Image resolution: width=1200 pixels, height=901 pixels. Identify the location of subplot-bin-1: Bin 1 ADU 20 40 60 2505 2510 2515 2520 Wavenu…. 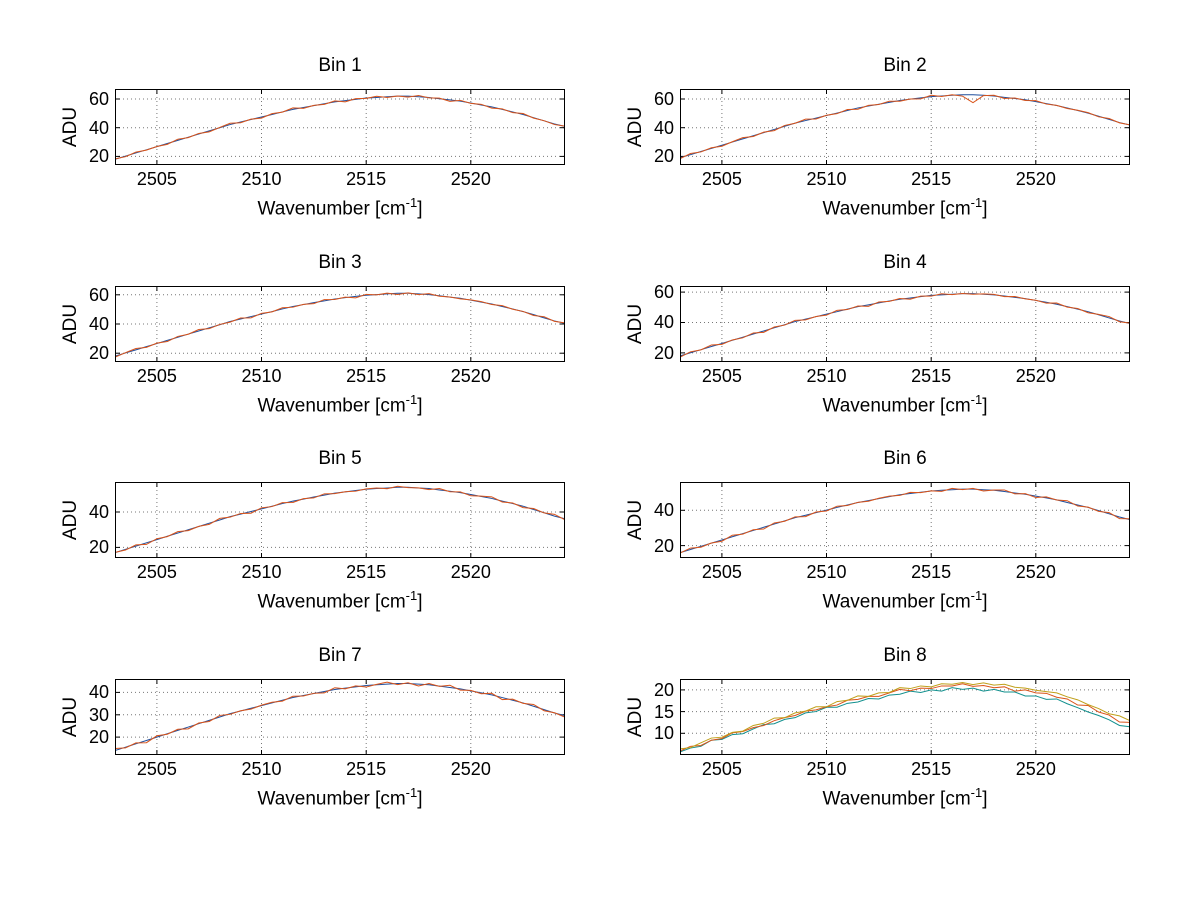
(295, 141).